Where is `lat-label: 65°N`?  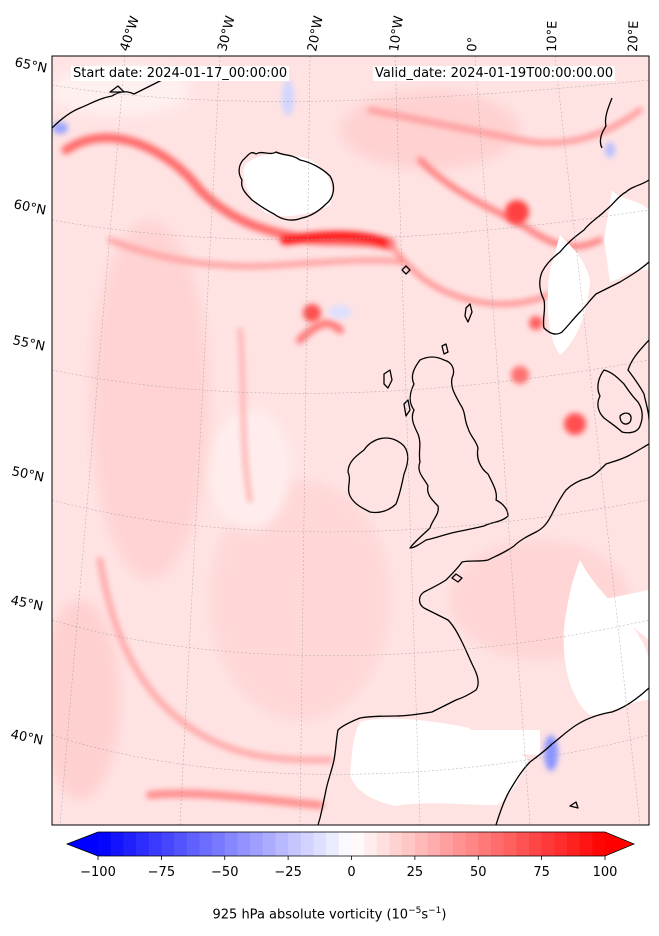
lat-label: 65°N is located at coordinates (30, 65).